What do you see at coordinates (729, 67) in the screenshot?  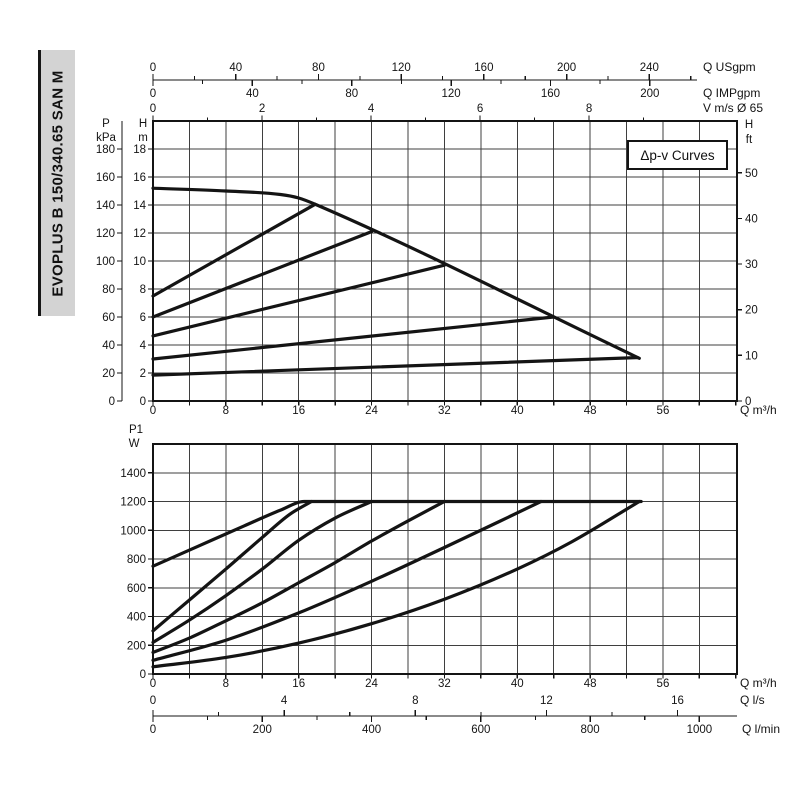 I see `svg-text: Q USgpm` at bounding box center [729, 67].